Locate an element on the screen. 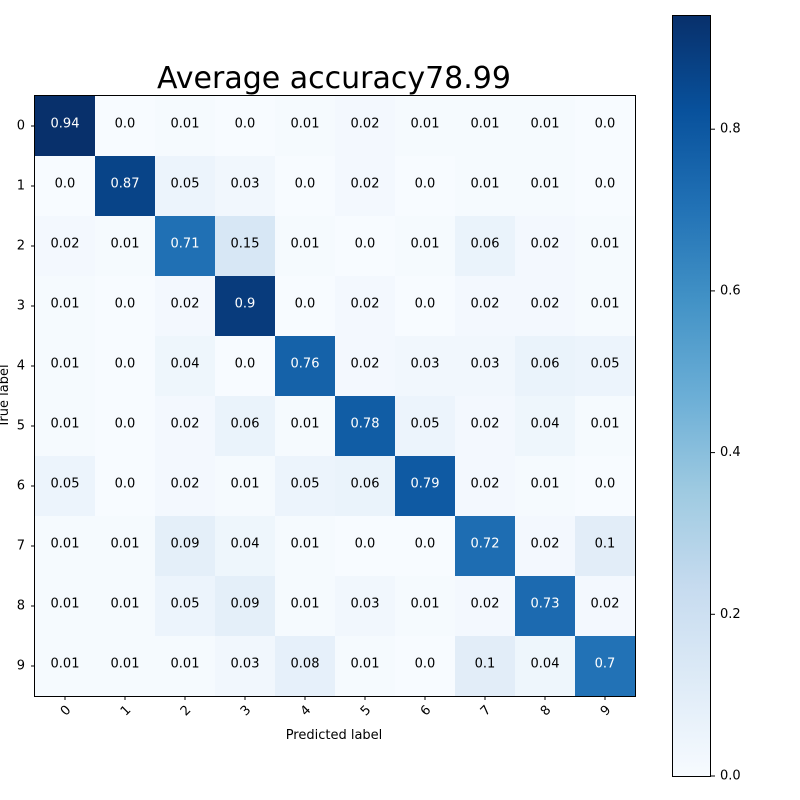  cell-value-label: 0.7 is located at coordinates (605, 664).